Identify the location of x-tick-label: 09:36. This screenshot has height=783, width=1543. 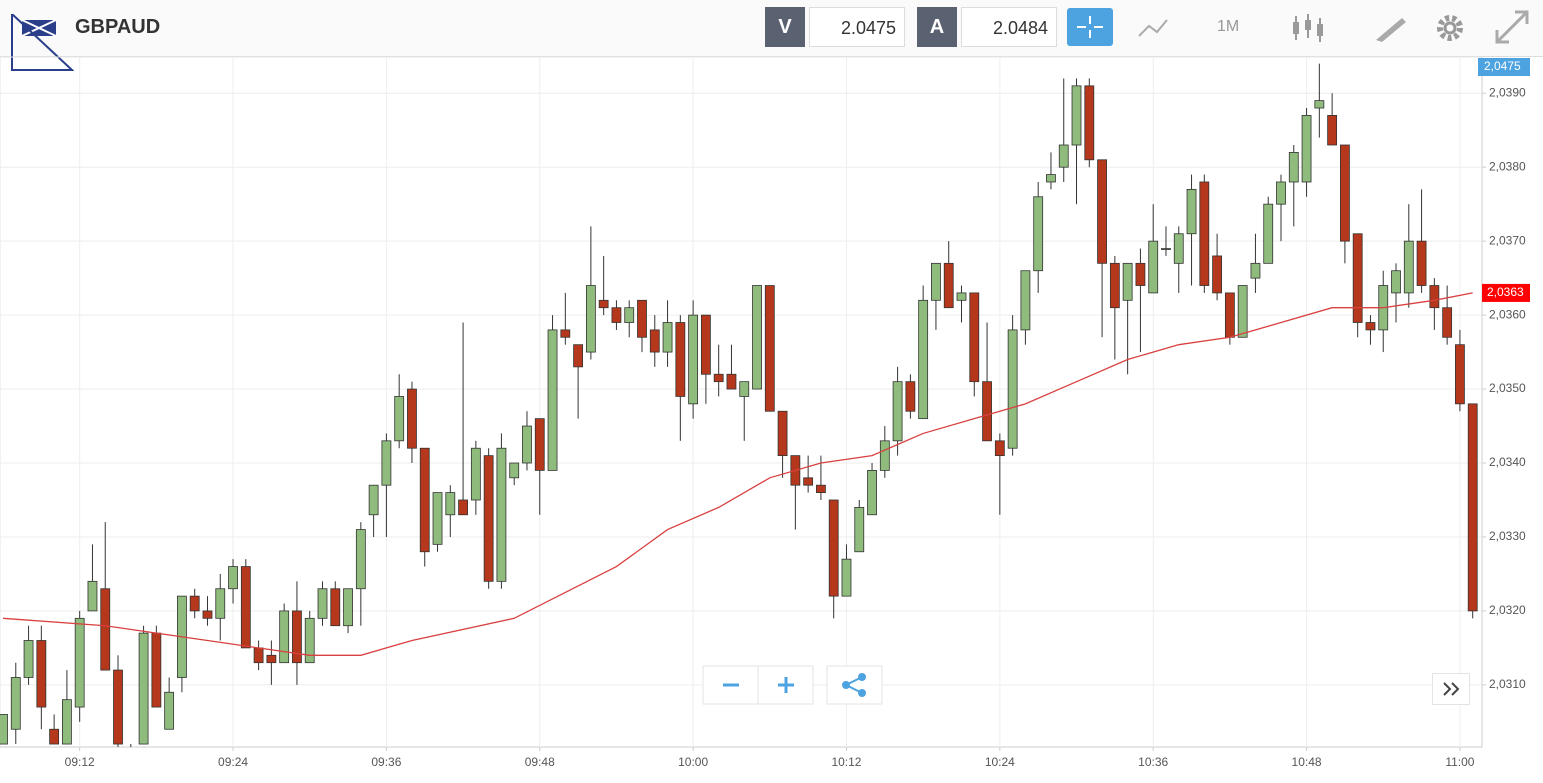
(386, 762).